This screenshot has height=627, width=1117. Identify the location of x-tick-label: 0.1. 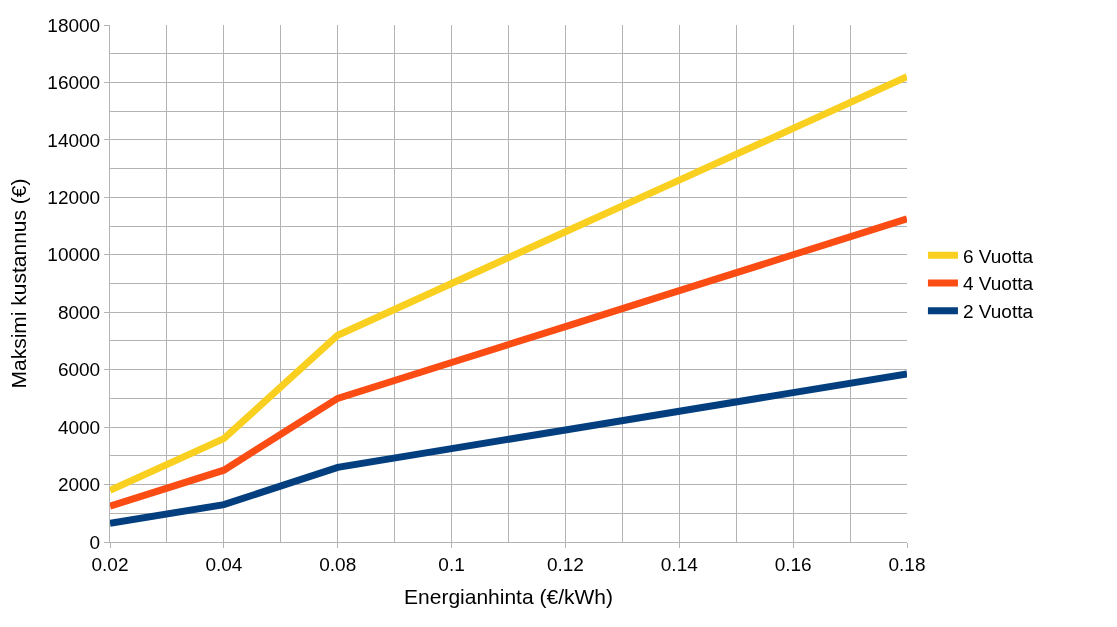
(451, 564).